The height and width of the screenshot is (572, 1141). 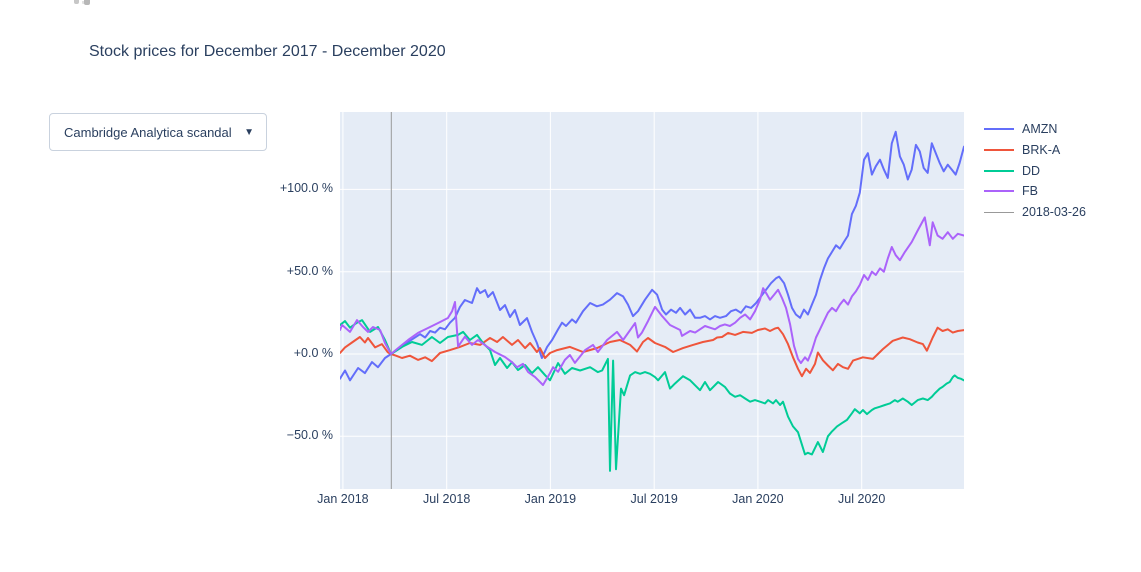 I want to click on legend-label: BRK-A, so click(x=1041, y=150).